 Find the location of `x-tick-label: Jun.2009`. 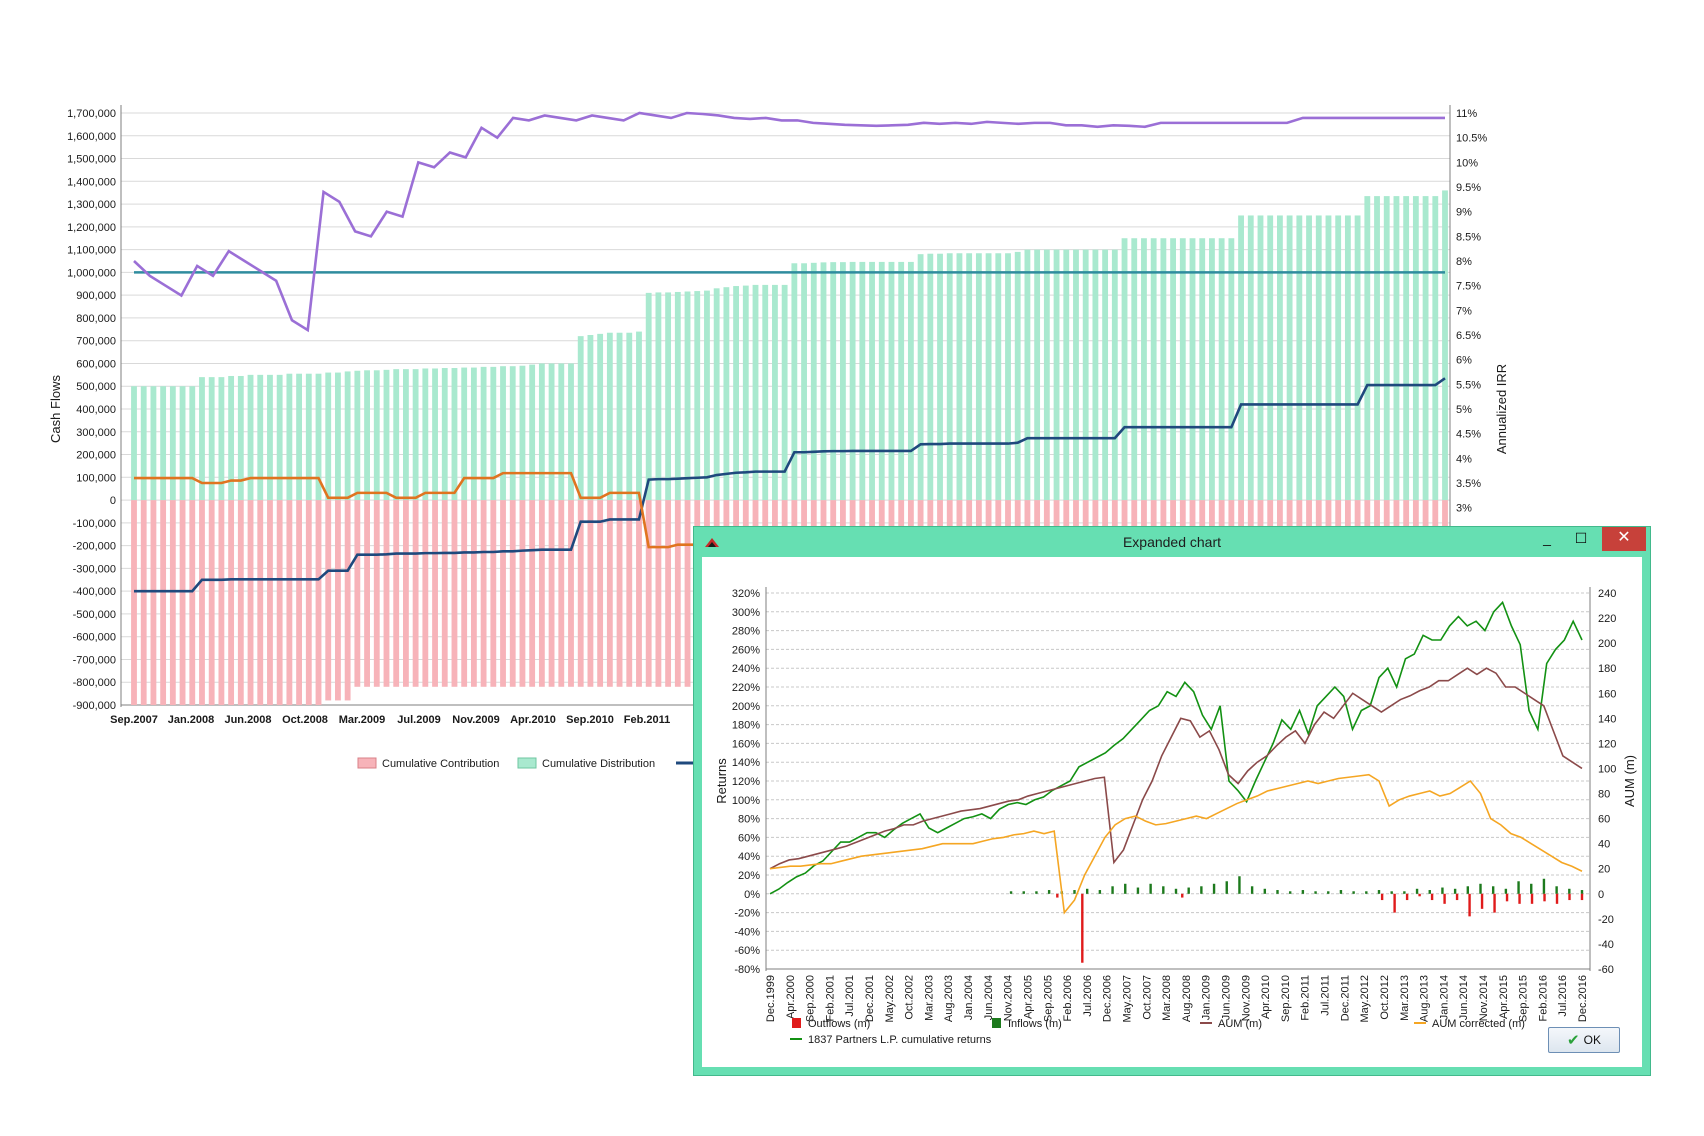

x-tick-label: Jun.2009 is located at coordinates (1227, 997).